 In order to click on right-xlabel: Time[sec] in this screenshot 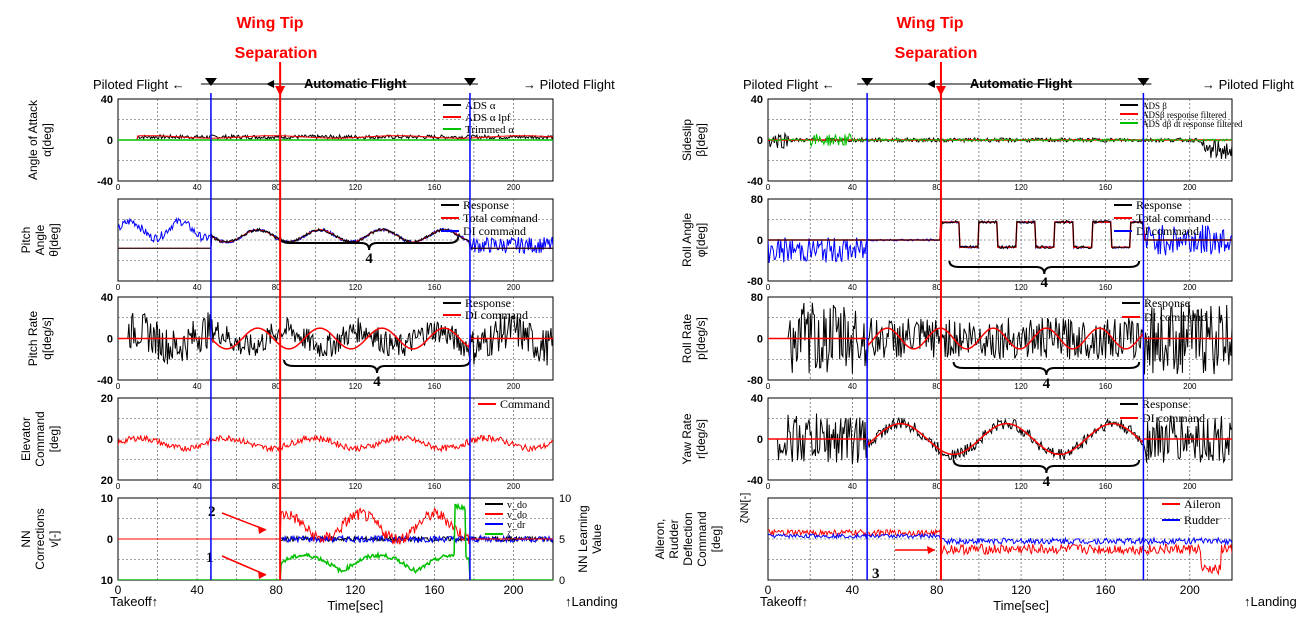, I will do `click(1021, 605)`.